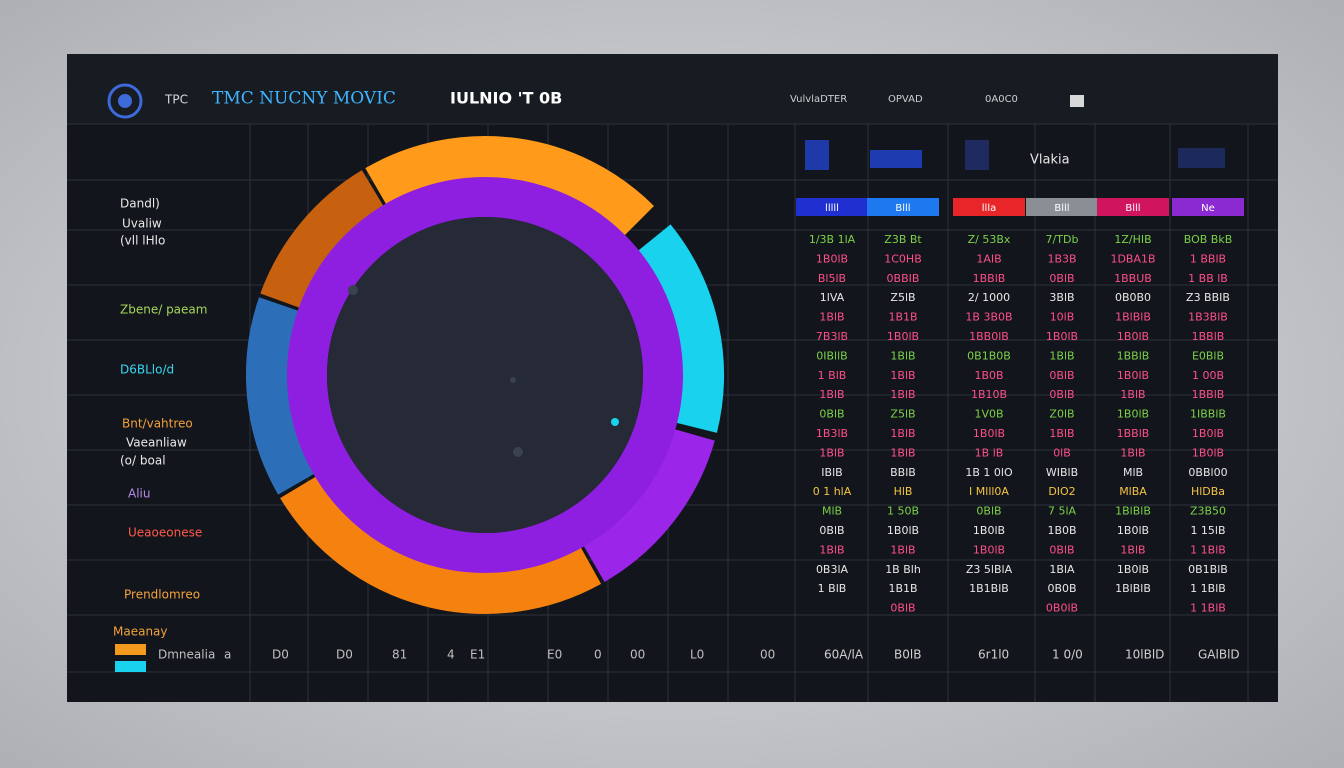 The width and height of the screenshot is (1344, 768). Describe the element at coordinates (140, 632) in the screenshot. I see `legend-title: Maeanay` at that location.